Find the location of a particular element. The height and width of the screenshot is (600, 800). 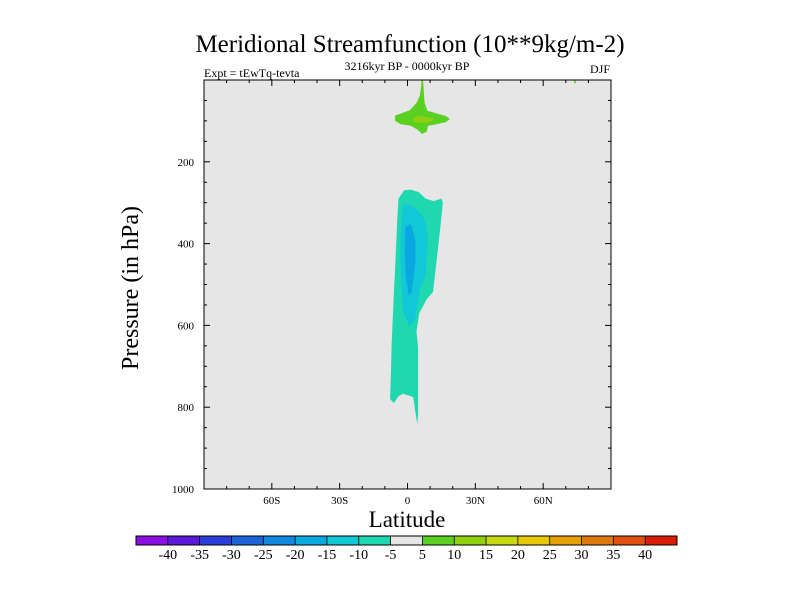

colorbar-label: -15 is located at coordinates (327, 555).